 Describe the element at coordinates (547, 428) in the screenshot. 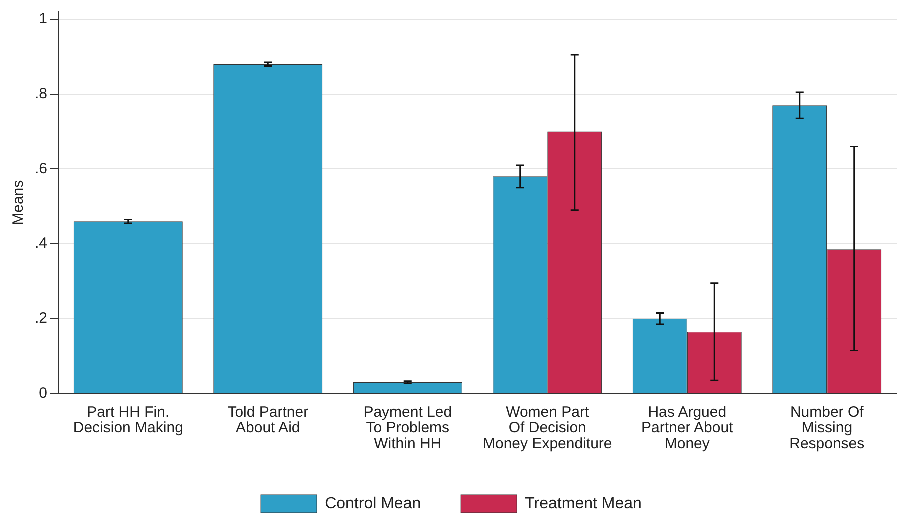

I see `x-tick-label: Women Part Of Decision Money Expenditure` at that location.